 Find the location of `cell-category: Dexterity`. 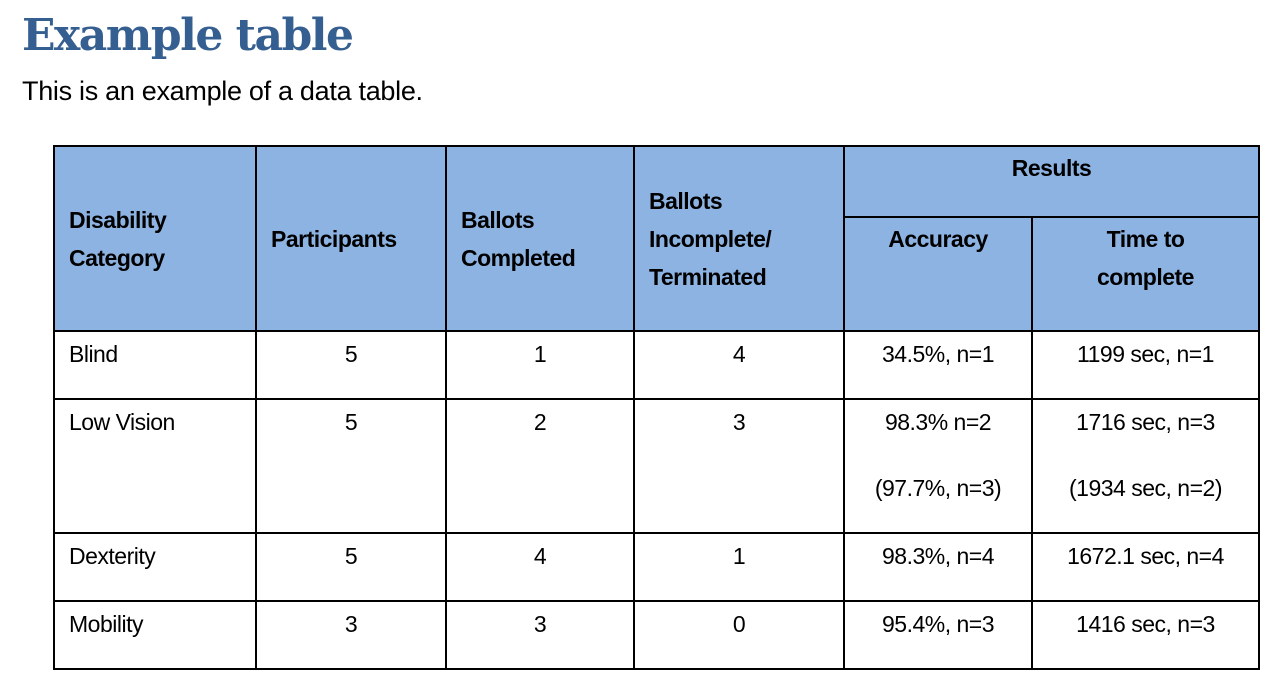

cell-category: Dexterity is located at coordinates (155, 567).